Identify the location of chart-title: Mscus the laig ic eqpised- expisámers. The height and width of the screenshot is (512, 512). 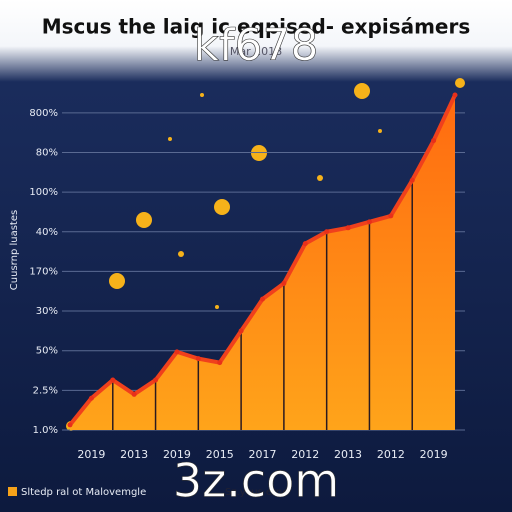
(256, 27).